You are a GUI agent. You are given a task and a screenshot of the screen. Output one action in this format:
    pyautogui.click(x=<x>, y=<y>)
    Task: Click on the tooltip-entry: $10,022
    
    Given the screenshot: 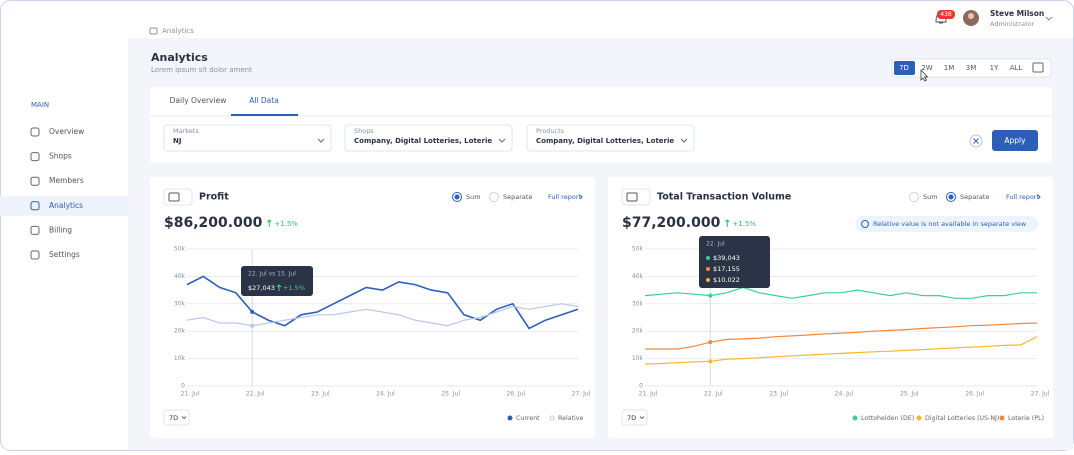 What is the action you would take?
    pyautogui.click(x=726, y=280)
    